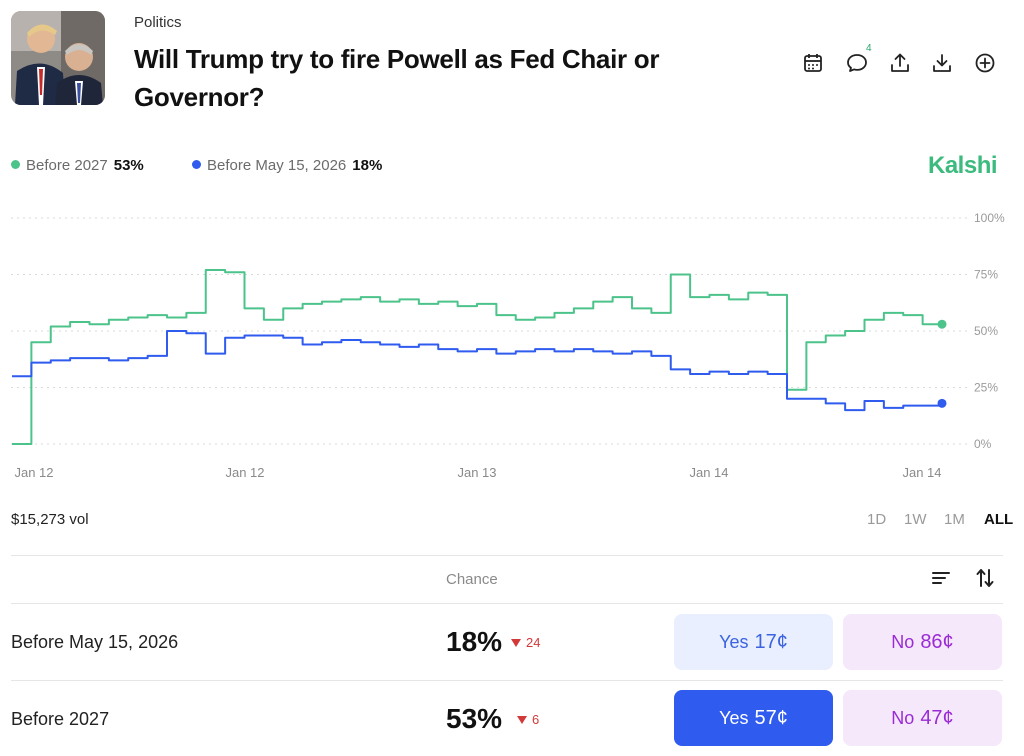 The width and height of the screenshot is (1024, 756). What do you see at coordinates (963, 165) in the screenshot?
I see `kalshi-logo: Kalshi` at bounding box center [963, 165].